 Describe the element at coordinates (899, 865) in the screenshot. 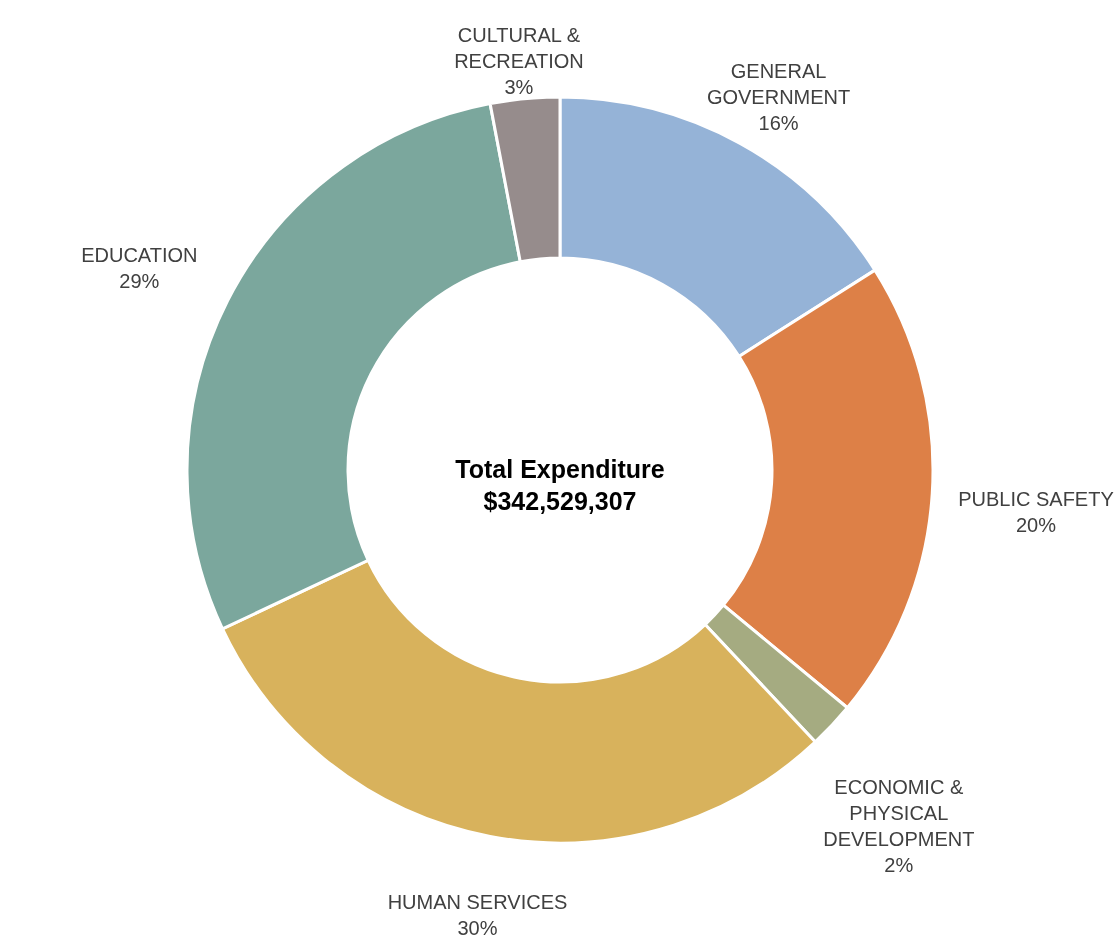

I see `data-label: 2%` at that location.